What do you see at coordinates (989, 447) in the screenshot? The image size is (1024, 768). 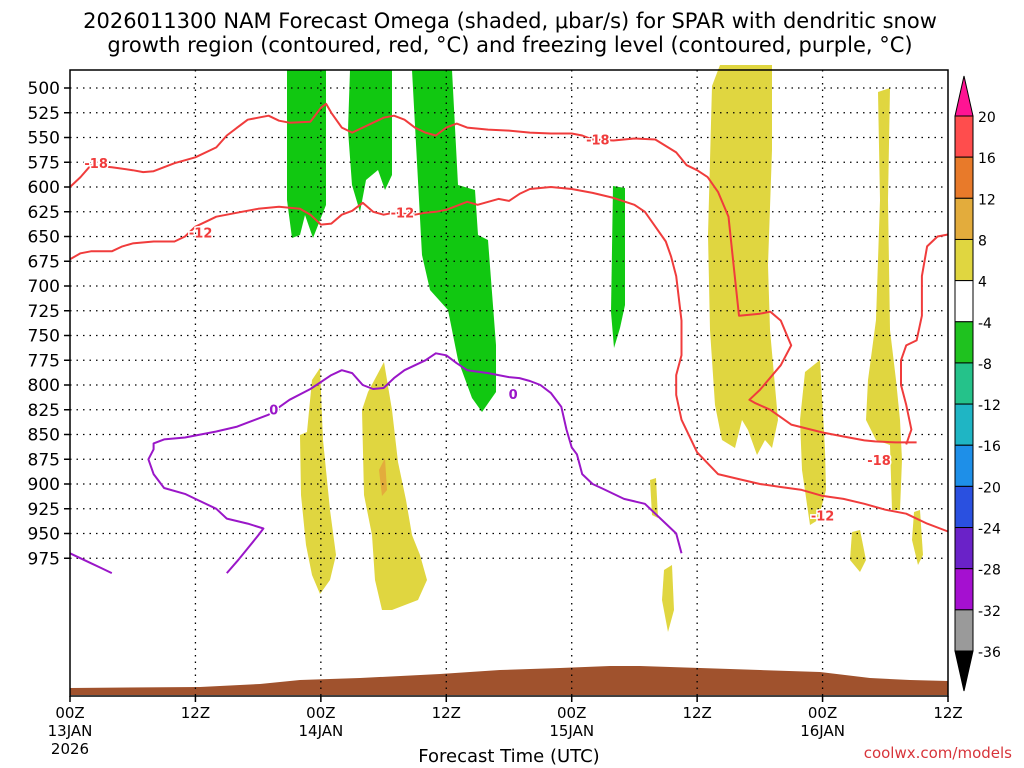 I see `colorbar-label: -16` at bounding box center [989, 447].